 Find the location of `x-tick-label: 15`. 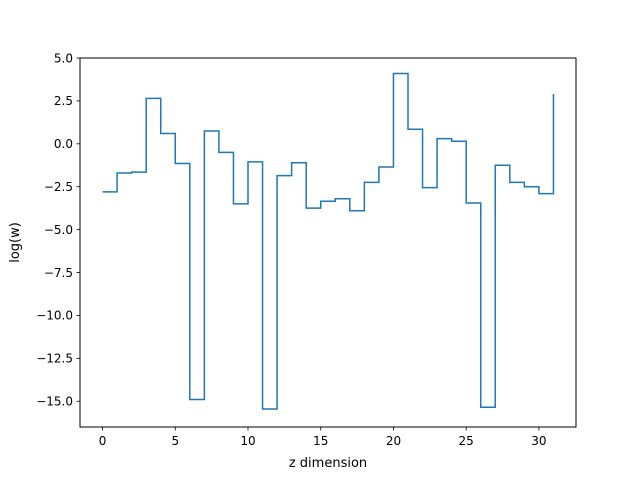

x-tick-label: 15 is located at coordinates (320, 441).